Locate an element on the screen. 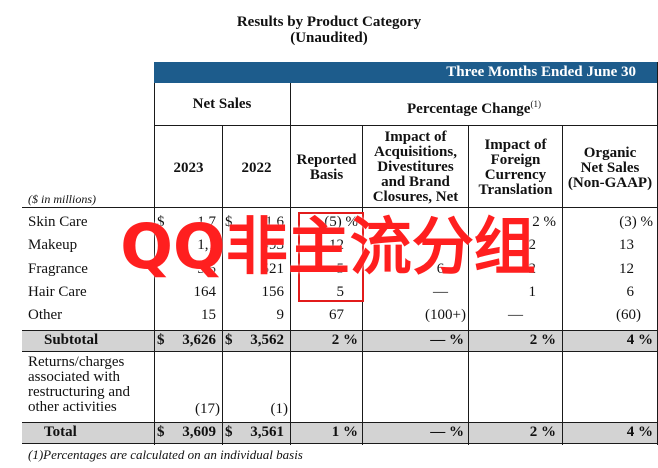  total-band is located at coordinates (340, 432).